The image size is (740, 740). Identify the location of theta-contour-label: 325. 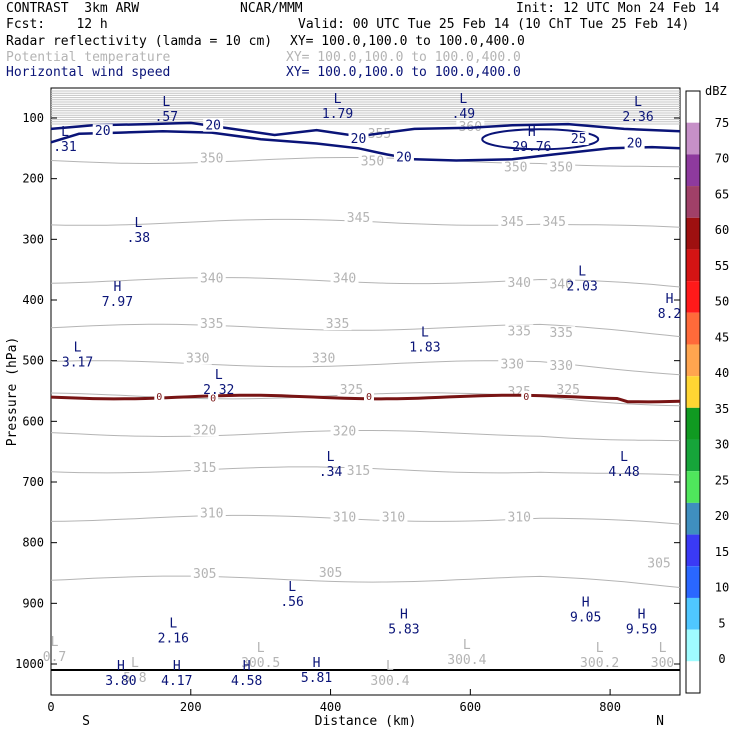
(351, 390).